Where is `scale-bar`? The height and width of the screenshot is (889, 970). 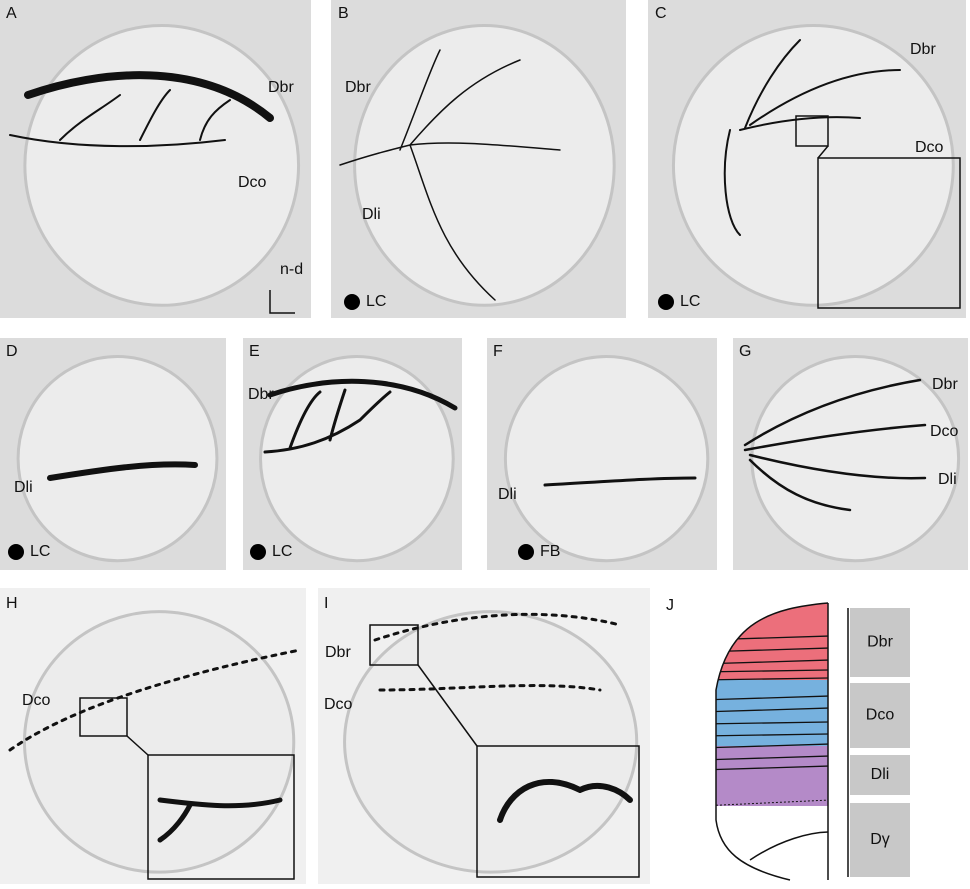
scale-bar is located at coordinates (282, 302).